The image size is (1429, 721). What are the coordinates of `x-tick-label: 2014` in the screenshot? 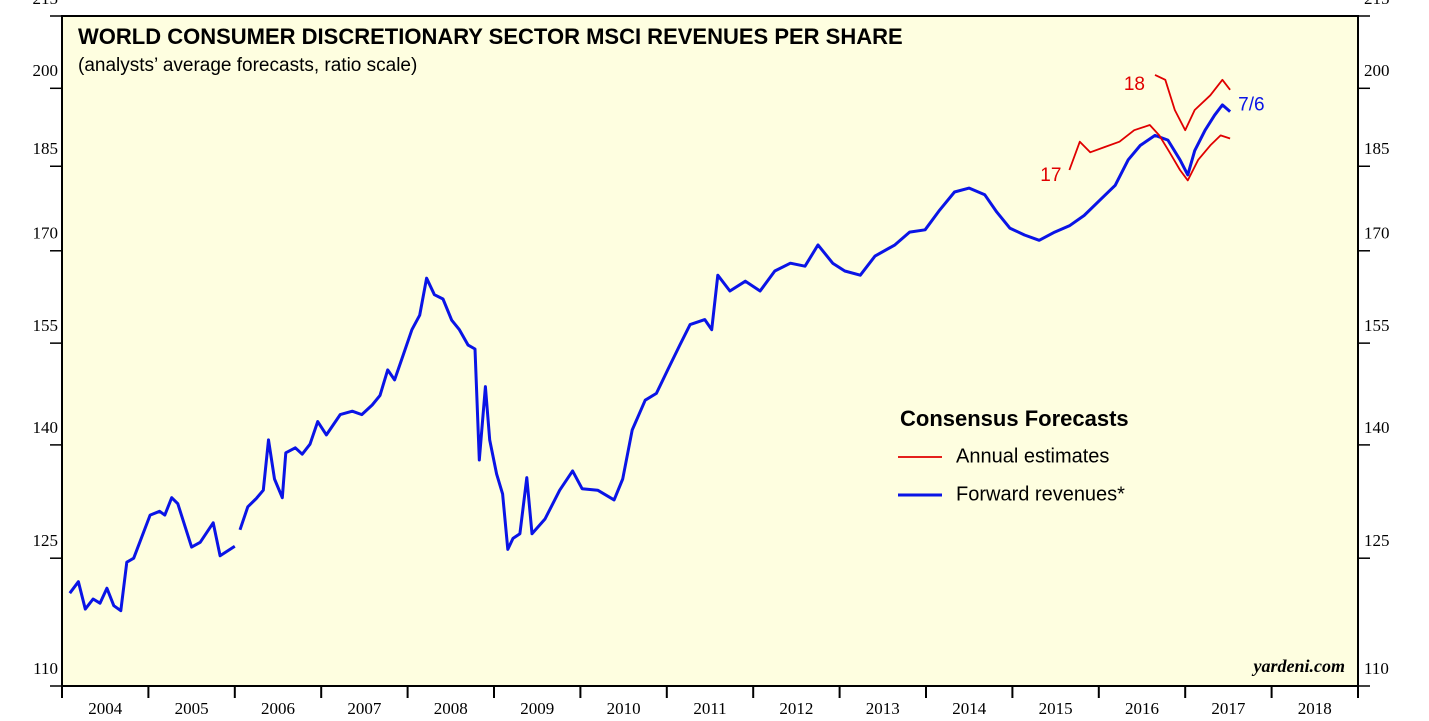 It's located at (969, 708).